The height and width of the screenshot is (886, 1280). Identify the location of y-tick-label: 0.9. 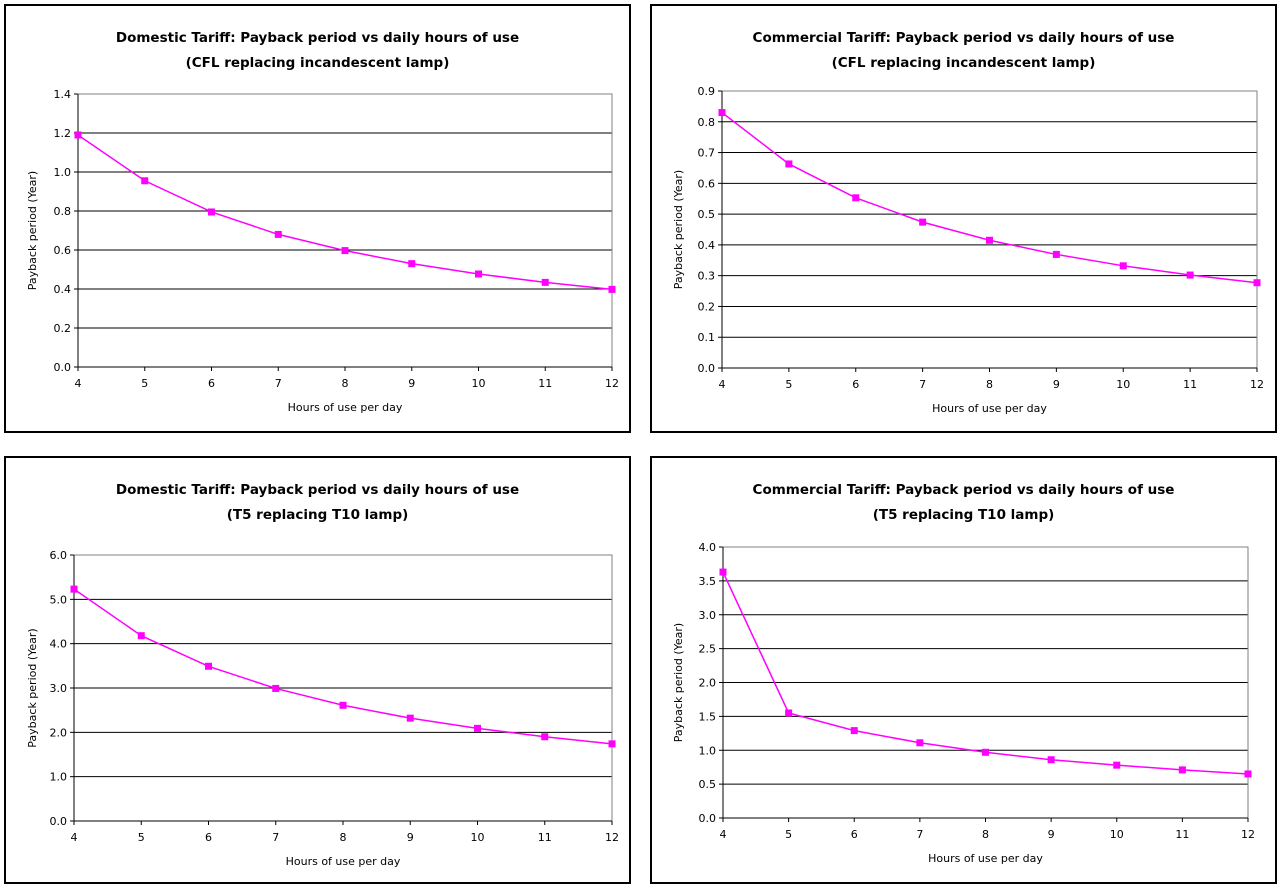
(707, 91).